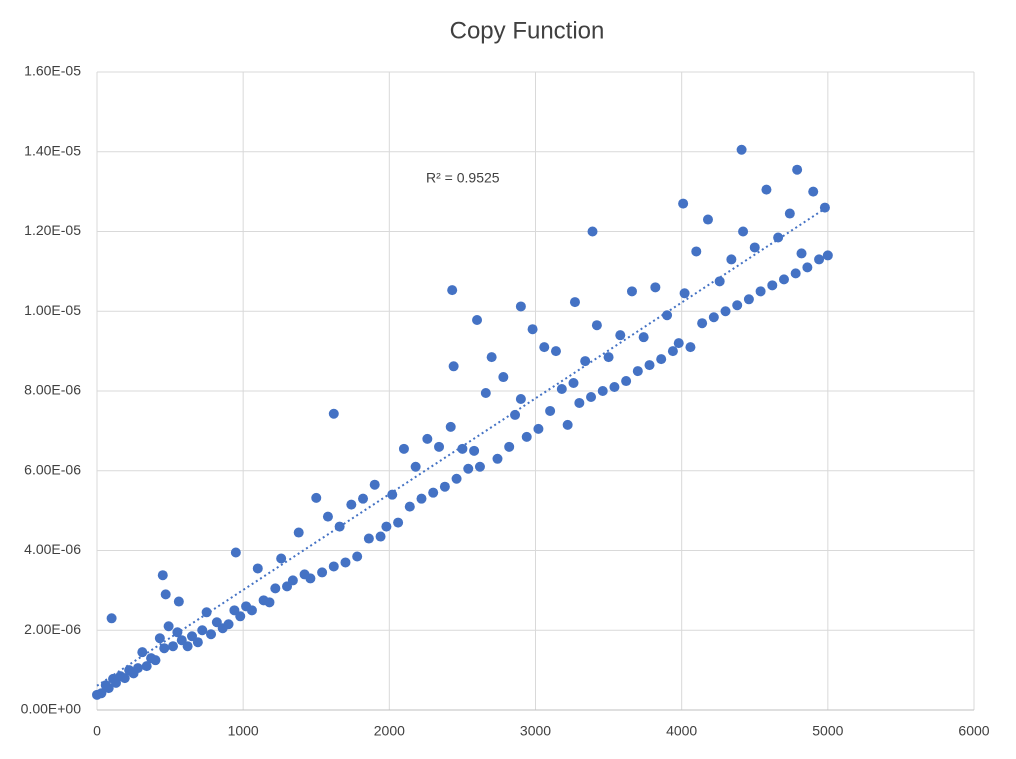  Describe the element at coordinates (52, 310) in the screenshot. I see `y-tick-label: 1.00E-05` at that location.